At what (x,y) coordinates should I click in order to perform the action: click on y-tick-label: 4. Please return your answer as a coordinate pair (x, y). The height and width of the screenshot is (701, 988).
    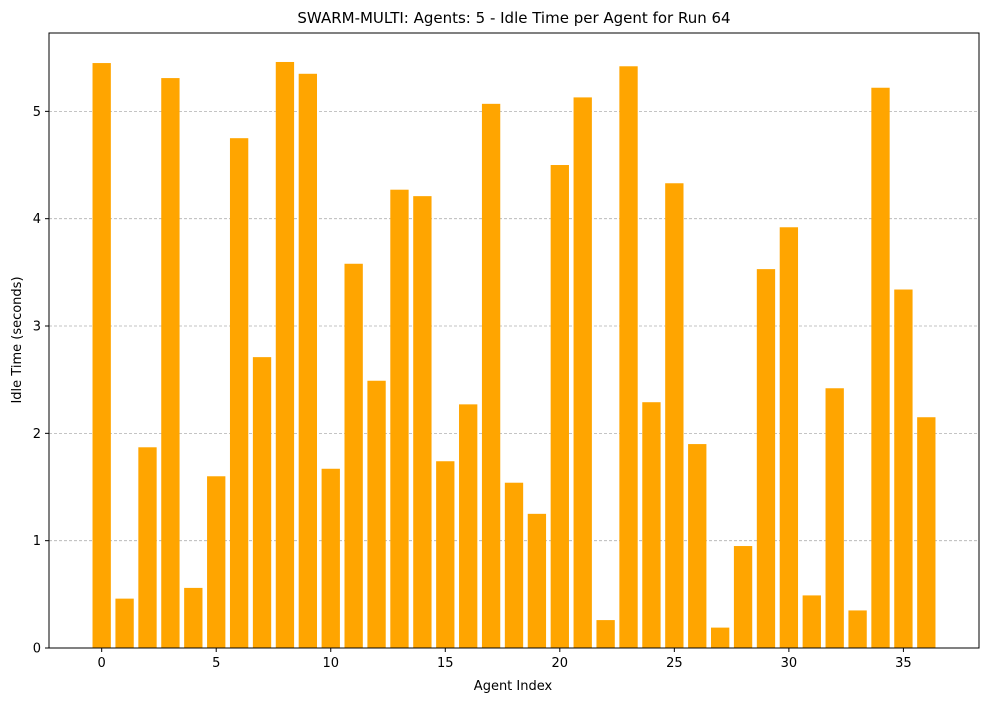
    Looking at the image, I should click on (37, 219).